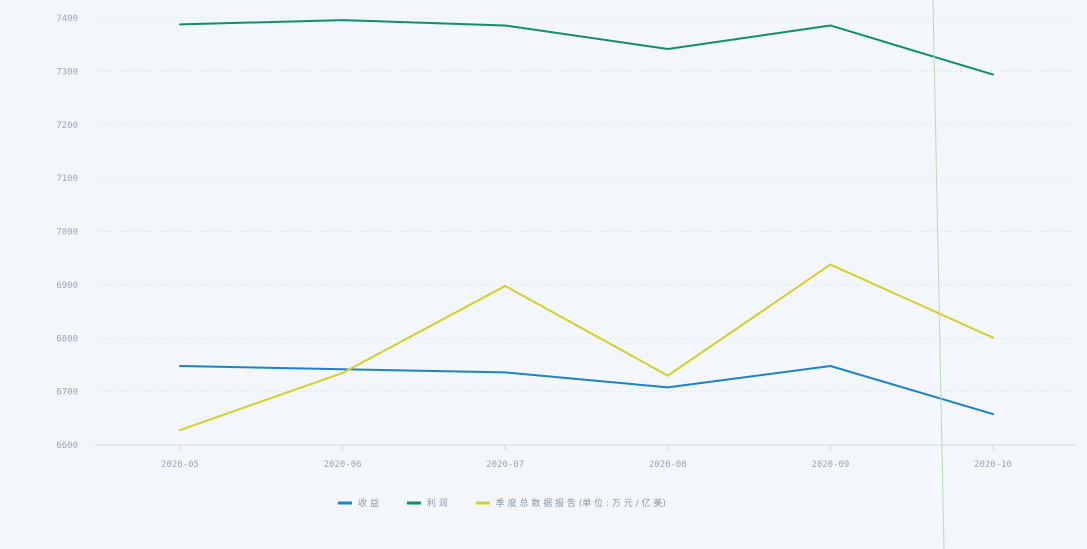  I want to click on vertical-marker, so click(938, 274).